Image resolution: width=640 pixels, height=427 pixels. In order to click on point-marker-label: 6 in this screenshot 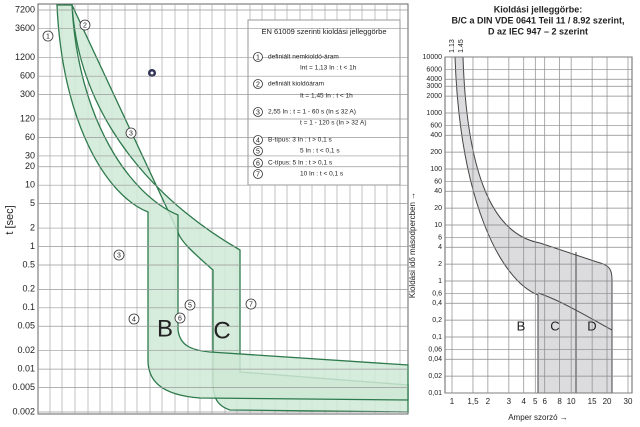, I will do `click(180, 318)`.